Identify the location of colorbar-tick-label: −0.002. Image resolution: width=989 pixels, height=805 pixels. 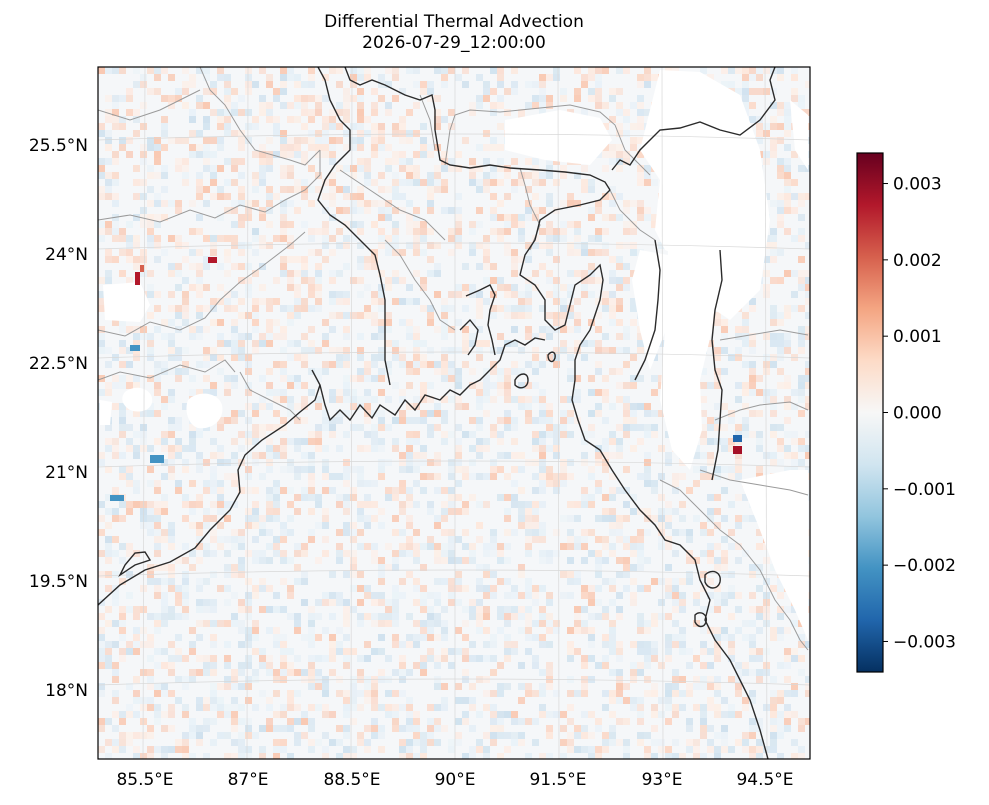
(924, 566).